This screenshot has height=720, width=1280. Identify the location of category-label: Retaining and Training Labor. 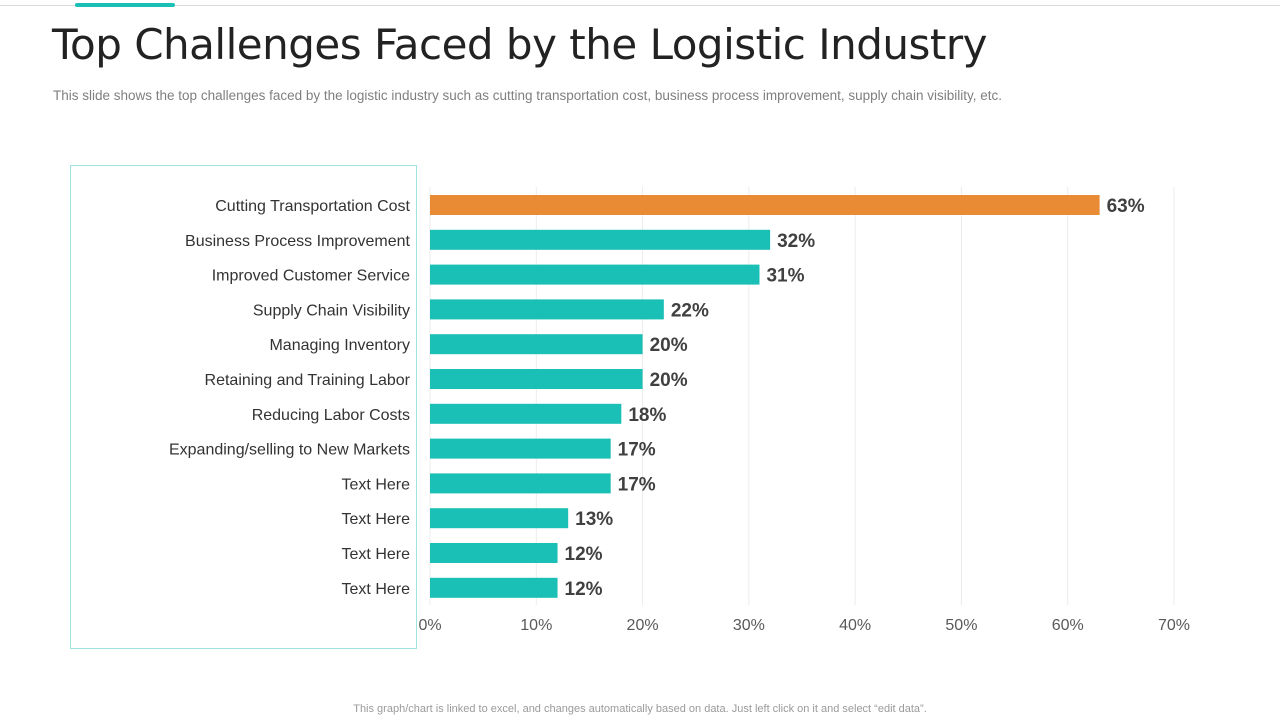
(308, 380).